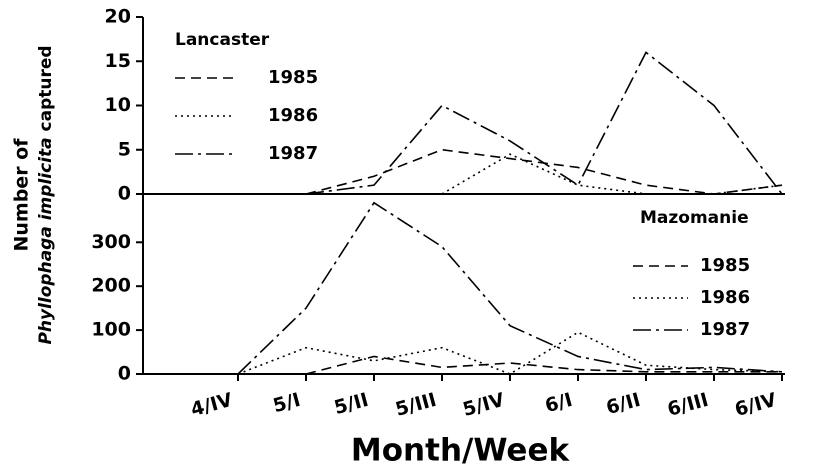 The width and height of the screenshot is (822, 476). I want to click on x-tick-label: 6/II, so click(623, 404).